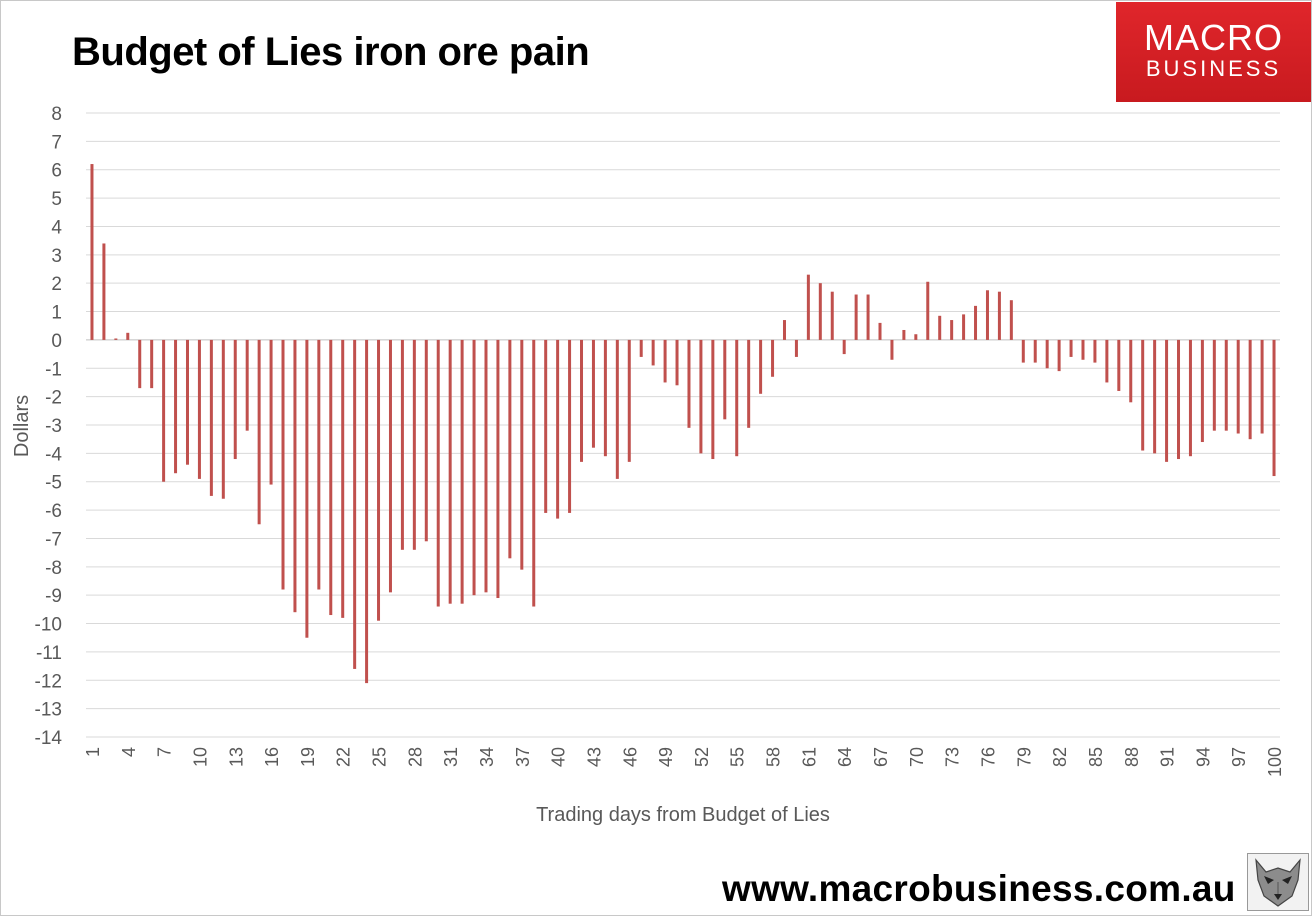  What do you see at coordinates (1213, 68) in the screenshot?
I see `logo-line2: BUSINESS` at bounding box center [1213, 68].